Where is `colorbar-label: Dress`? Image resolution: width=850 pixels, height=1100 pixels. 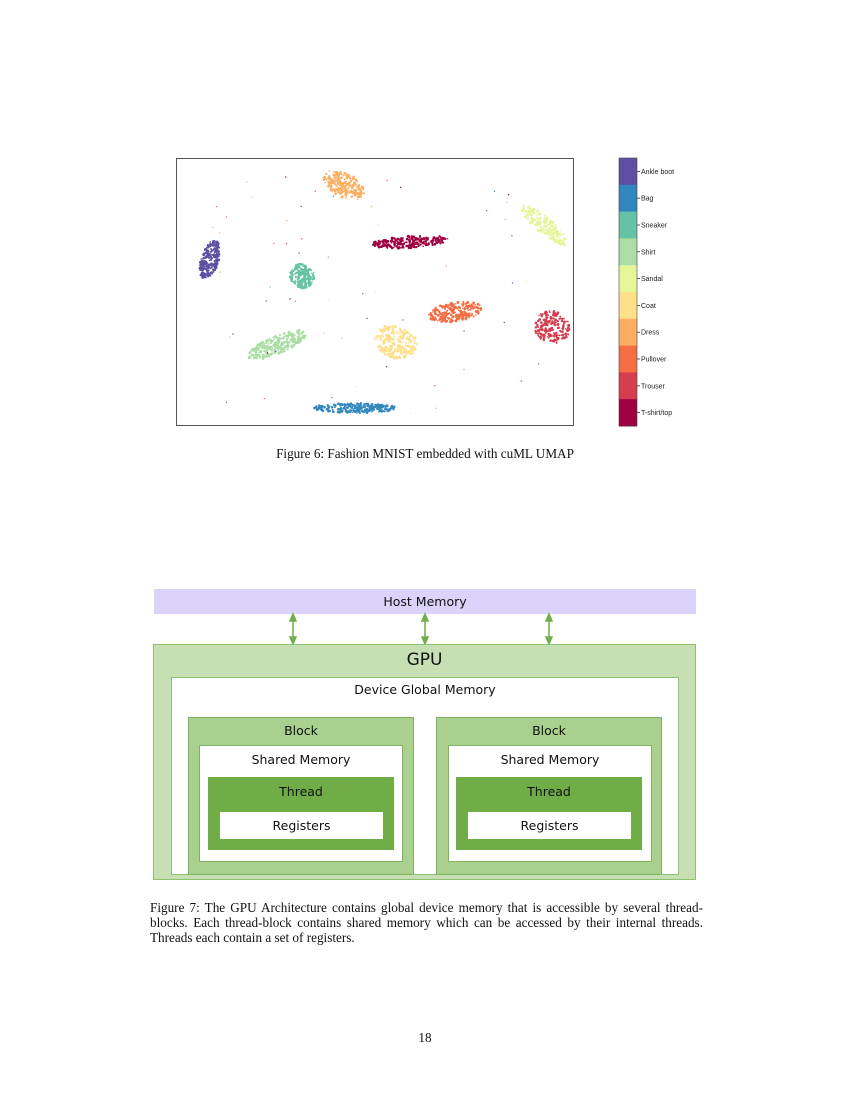 colorbar-label: Dress is located at coordinates (650, 333).